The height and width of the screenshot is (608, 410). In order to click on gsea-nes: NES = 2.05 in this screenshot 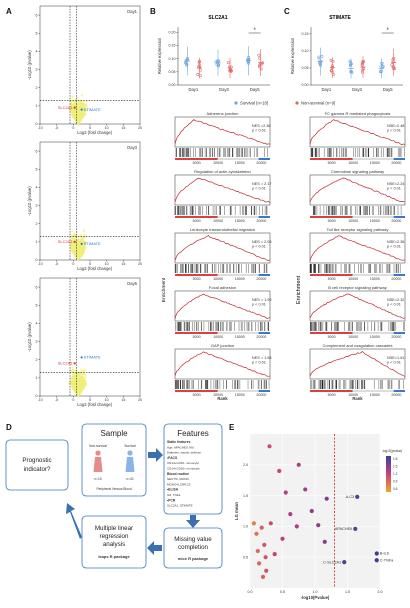, I will do `click(262, 242)`.